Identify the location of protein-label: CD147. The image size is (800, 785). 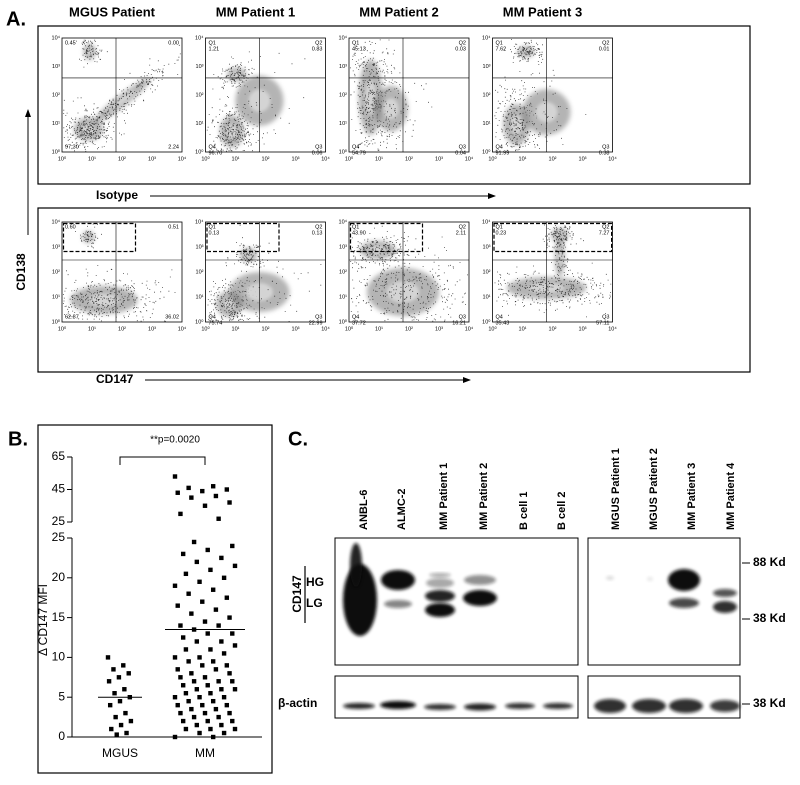
(297, 594).